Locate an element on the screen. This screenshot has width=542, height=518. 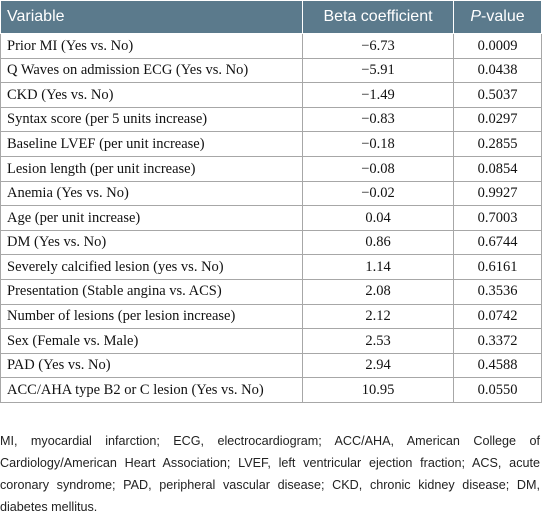
header-p-rest: -value is located at coordinates (503, 16).